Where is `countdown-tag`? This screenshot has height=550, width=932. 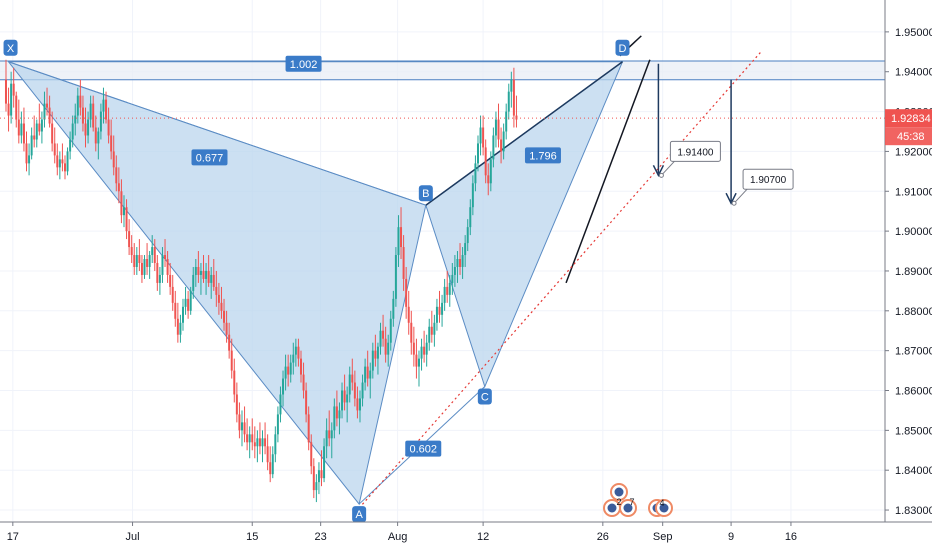 countdown-tag is located at coordinates (908, 136).